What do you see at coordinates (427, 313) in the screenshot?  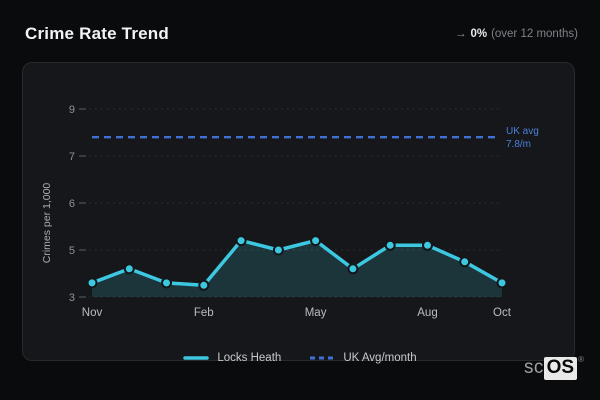 I see `x-tick-label: Aug` at bounding box center [427, 313].